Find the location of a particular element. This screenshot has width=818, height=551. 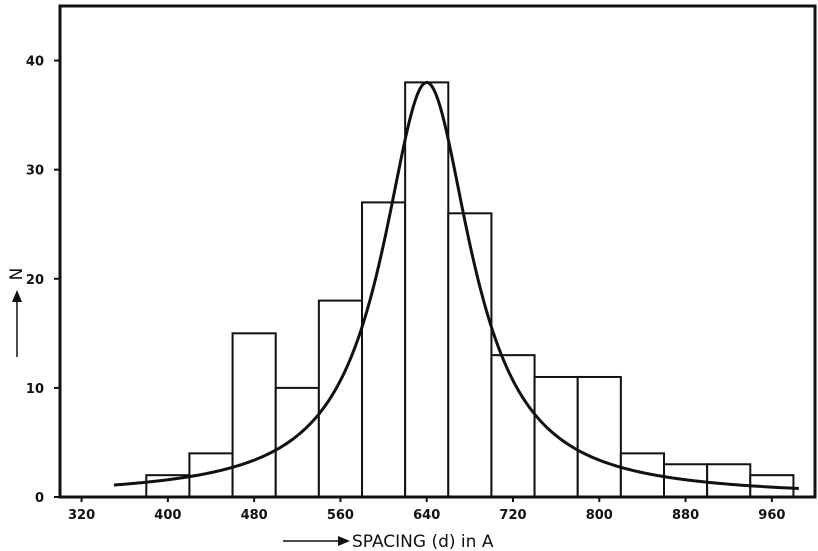

x-arrow-head is located at coordinates (344, 541).